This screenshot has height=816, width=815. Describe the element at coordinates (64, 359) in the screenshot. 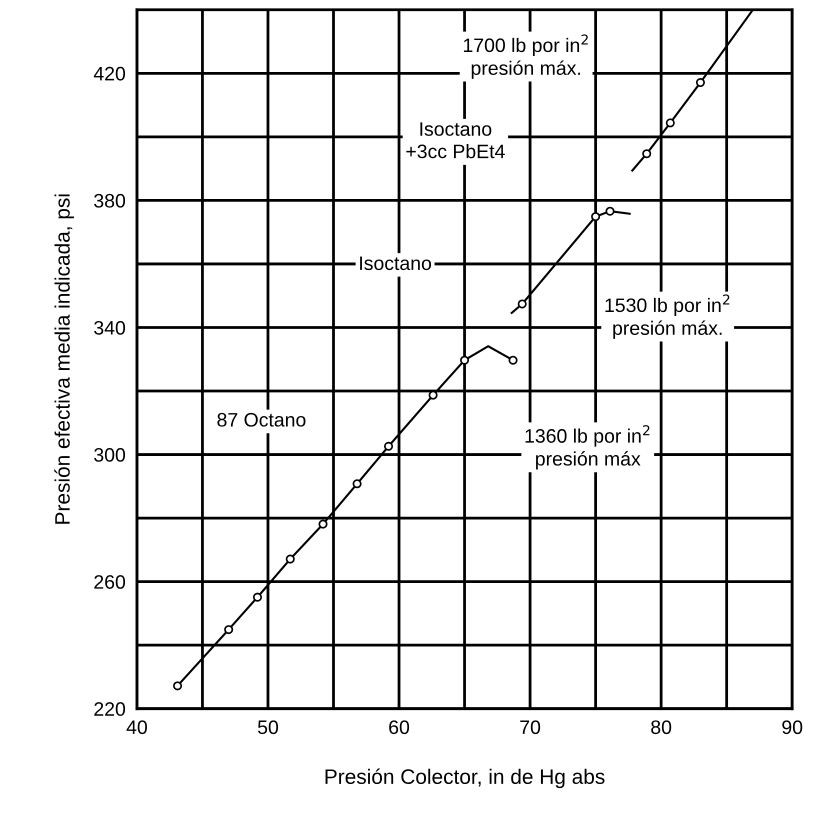

I see `y-axis-title: Presión efectiva media indicada, psi` at that location.